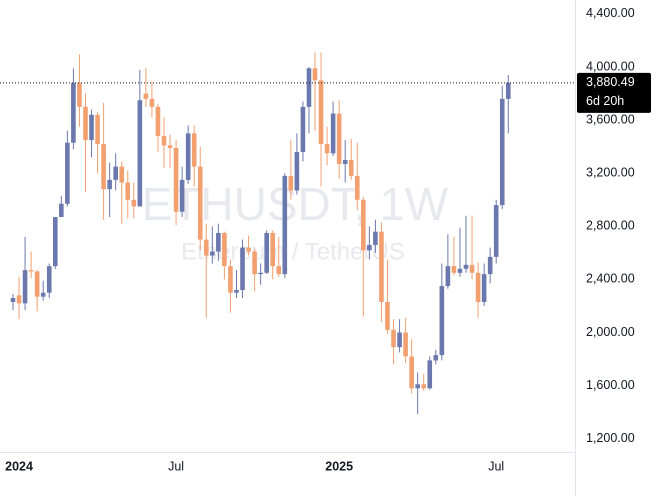 This screenshot has height=496, width=670. What do you see at coordinates (610, 385) in the screenshot?
I see `y-tick-label: 1,600.00` at bounding box center [610, 385].